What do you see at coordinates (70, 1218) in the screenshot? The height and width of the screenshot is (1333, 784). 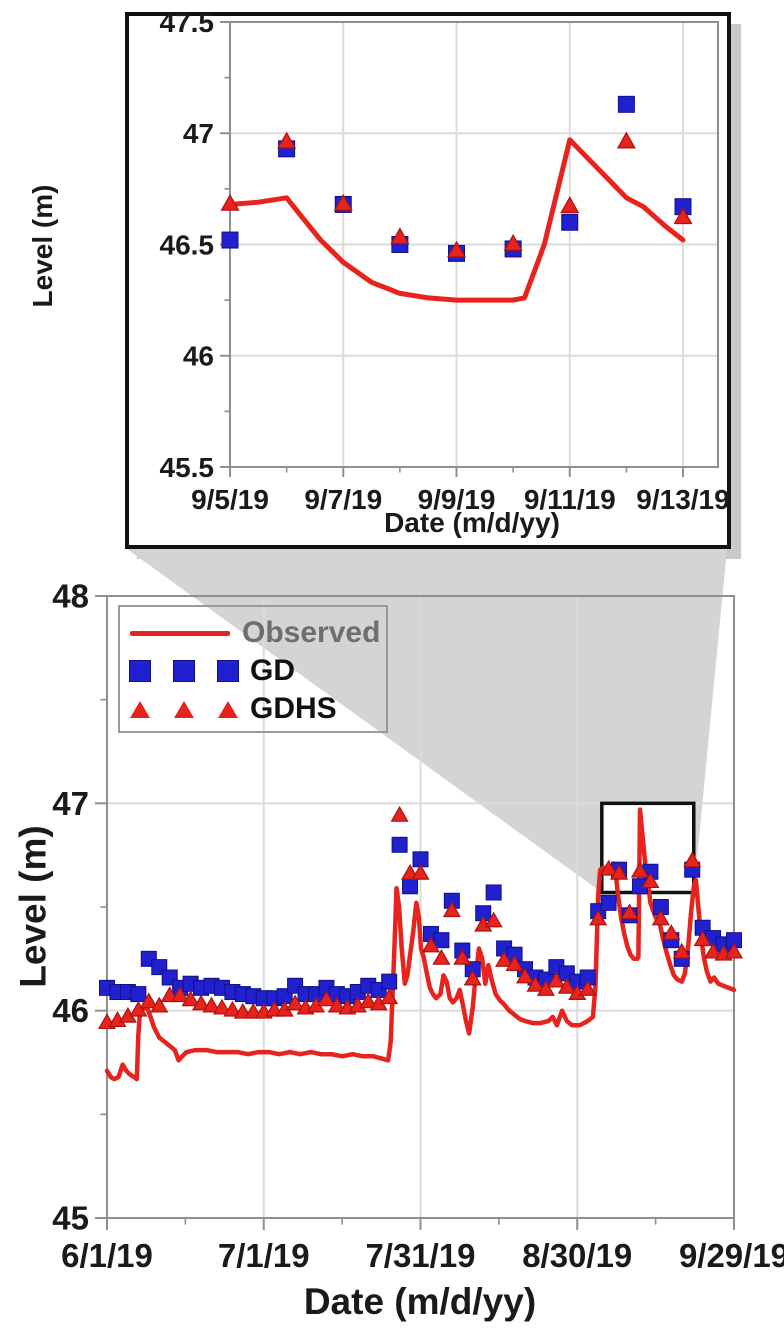 I see `y-tick-label: 45` at bounding box center [70, 1218].